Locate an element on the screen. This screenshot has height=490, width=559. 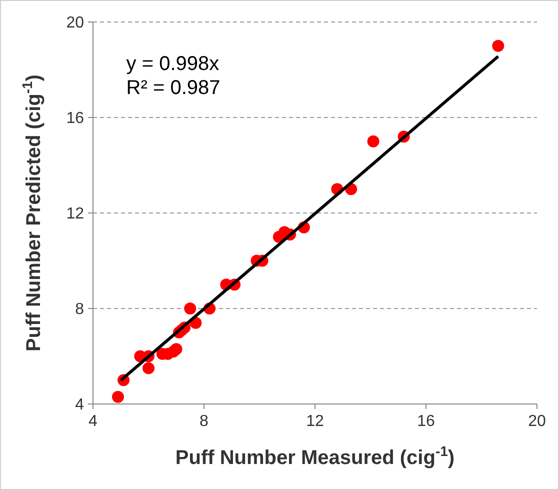
x-axis-title: Puff Number Measured (cig$^{-1}$) is located at coordinates (315, 456).